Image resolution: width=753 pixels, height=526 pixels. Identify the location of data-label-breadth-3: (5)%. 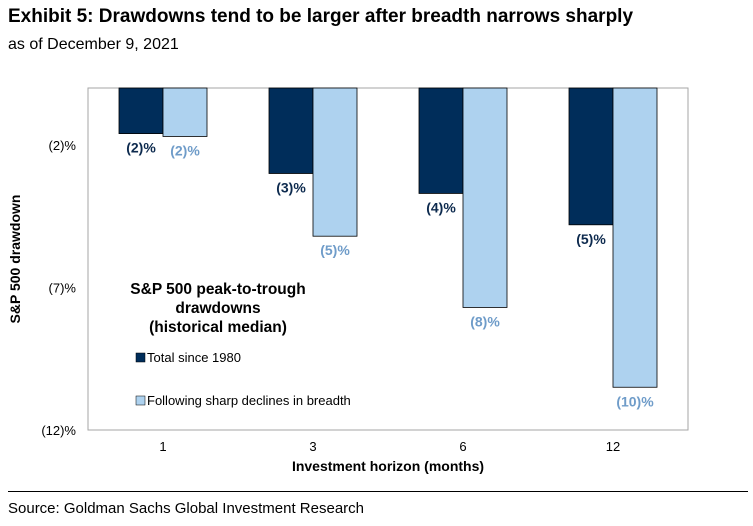
(335, 250).